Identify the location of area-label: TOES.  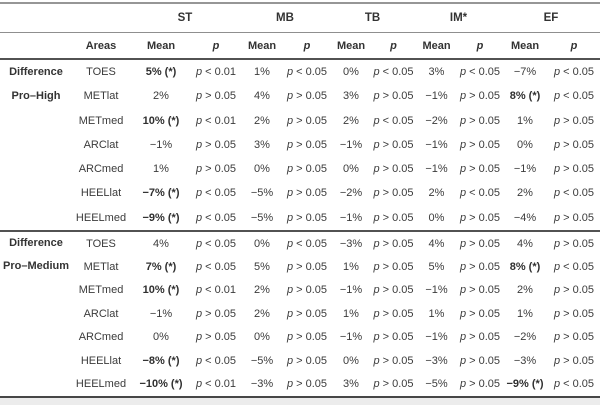
(101, 72).